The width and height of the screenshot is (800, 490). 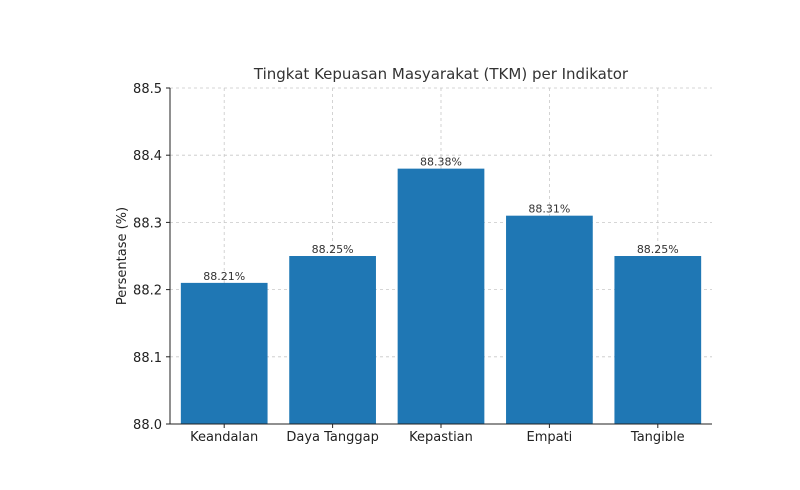 I want to click on y-tick-label: 88.5, so click(x=147, y=89).